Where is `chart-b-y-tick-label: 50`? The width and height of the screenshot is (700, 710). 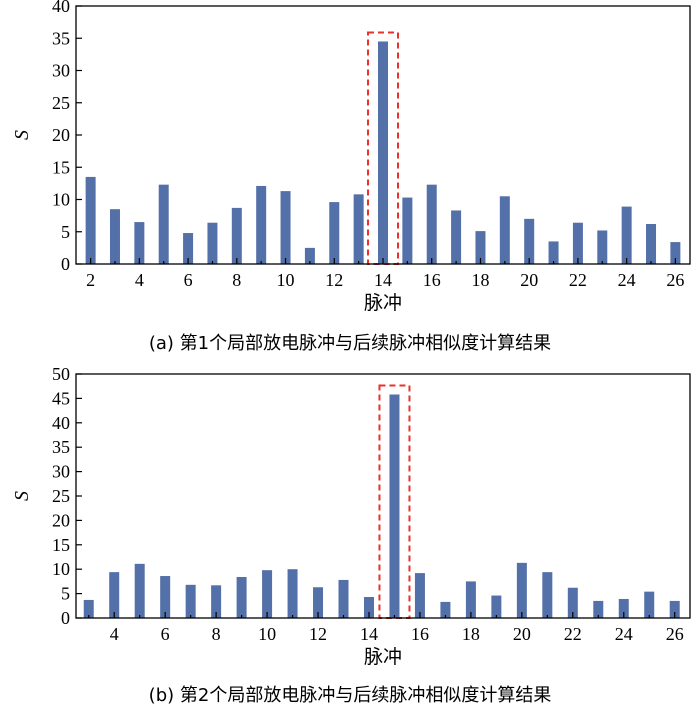
chart-b-y-tick-label: 50 is located at coordinates (61, 374).